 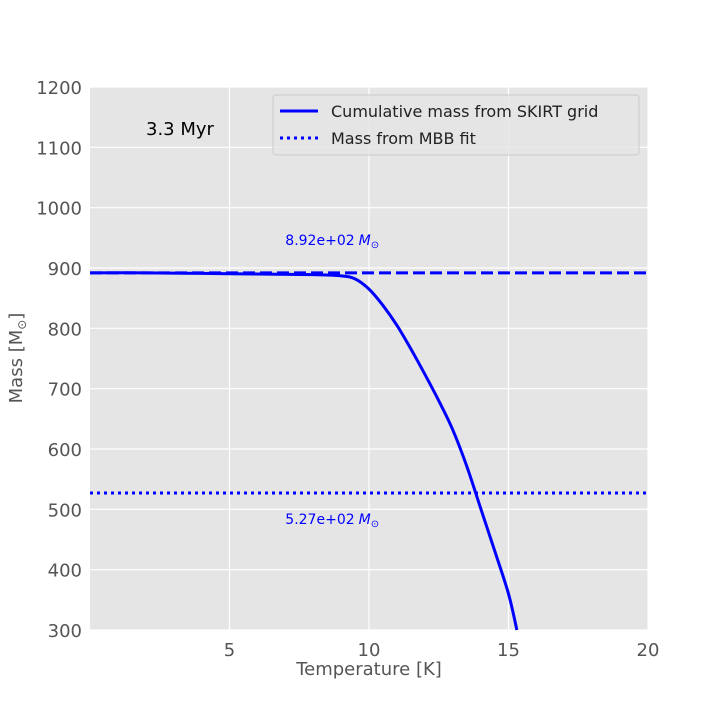 I want to click on x-tick-label: 15, so click(x=508, y=650).